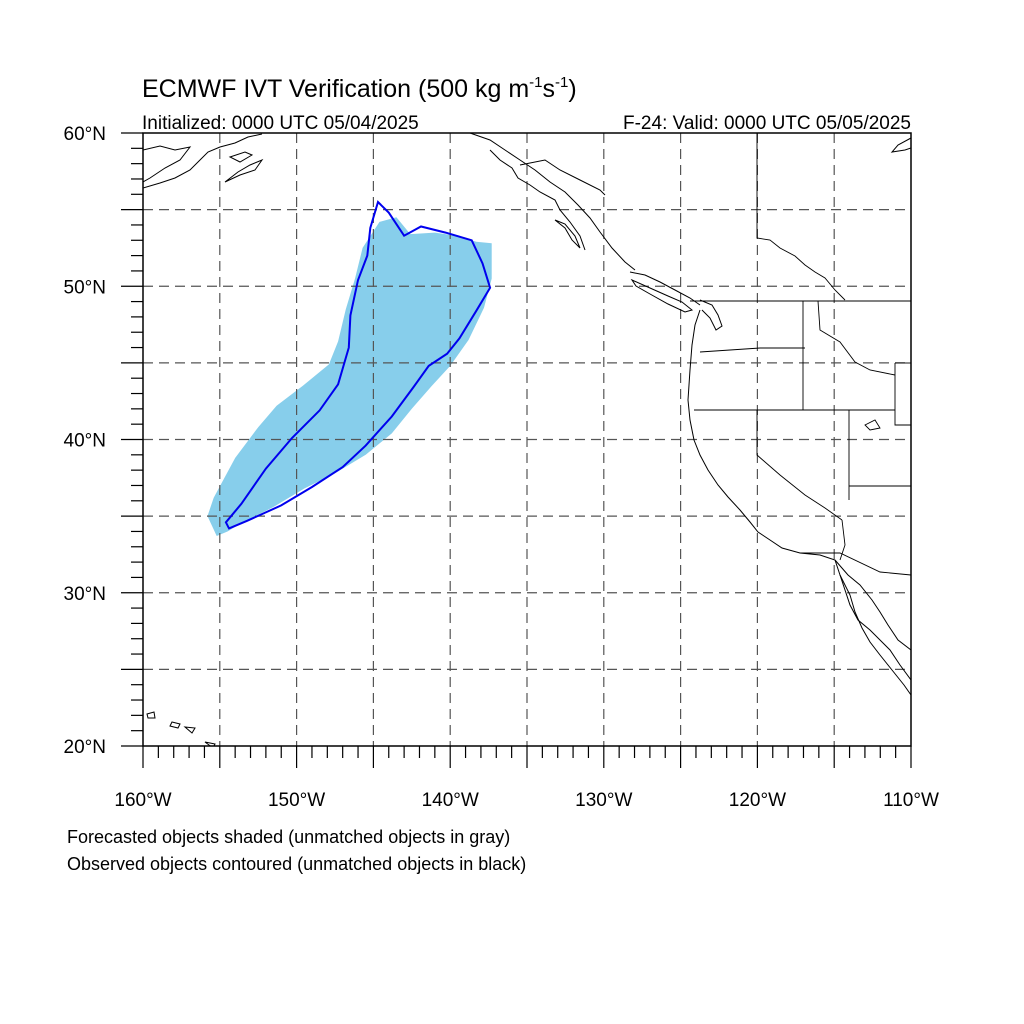 Image resolution: width=1024 pixels, height=1024 pixels. Describe the element at coordinates (296, 800) in the screenshot. I see `lon-label: 150°W` at that location.